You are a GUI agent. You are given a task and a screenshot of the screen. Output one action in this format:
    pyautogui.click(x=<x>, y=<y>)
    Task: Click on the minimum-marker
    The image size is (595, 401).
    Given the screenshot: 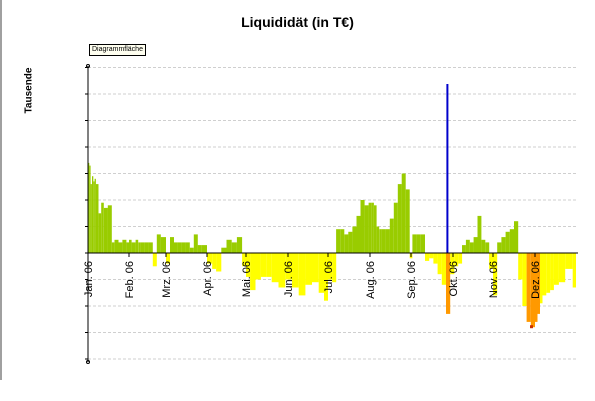 What is the action you would take?
    pyautogui.click(x=531, y=327)
    